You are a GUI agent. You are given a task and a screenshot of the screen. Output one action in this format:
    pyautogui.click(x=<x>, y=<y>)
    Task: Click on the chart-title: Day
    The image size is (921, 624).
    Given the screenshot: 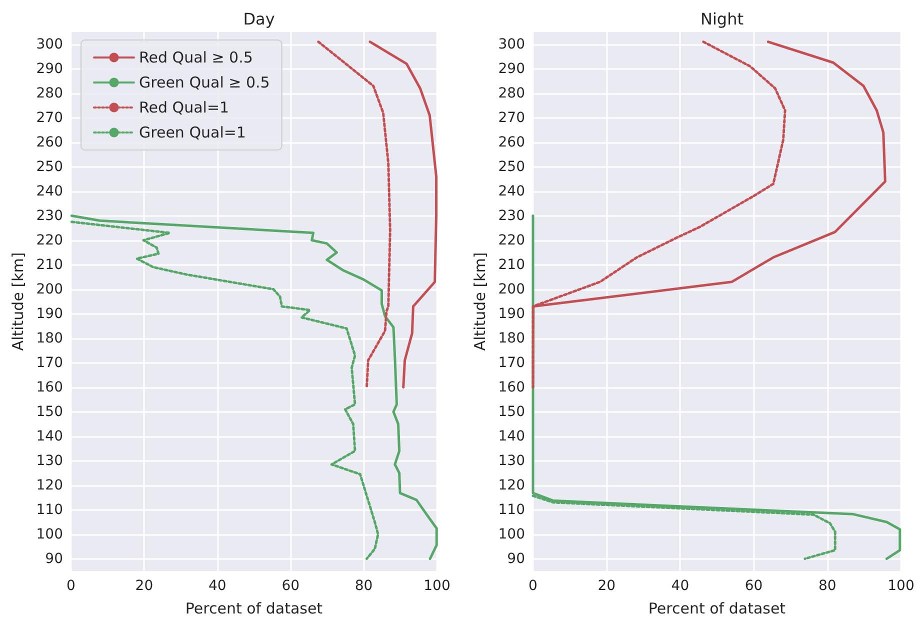 What is the action you would take?
    pyautogui.click(x=259, y=19)
    